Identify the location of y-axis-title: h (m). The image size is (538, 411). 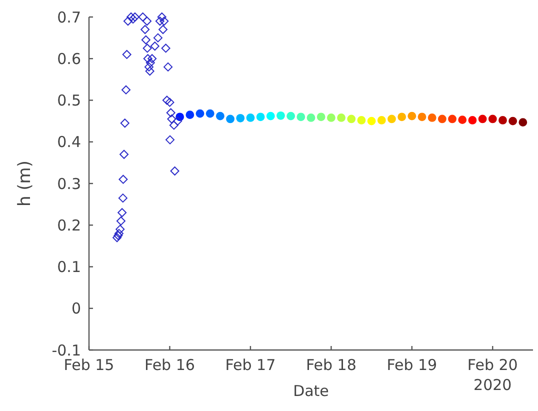
(25, 183).